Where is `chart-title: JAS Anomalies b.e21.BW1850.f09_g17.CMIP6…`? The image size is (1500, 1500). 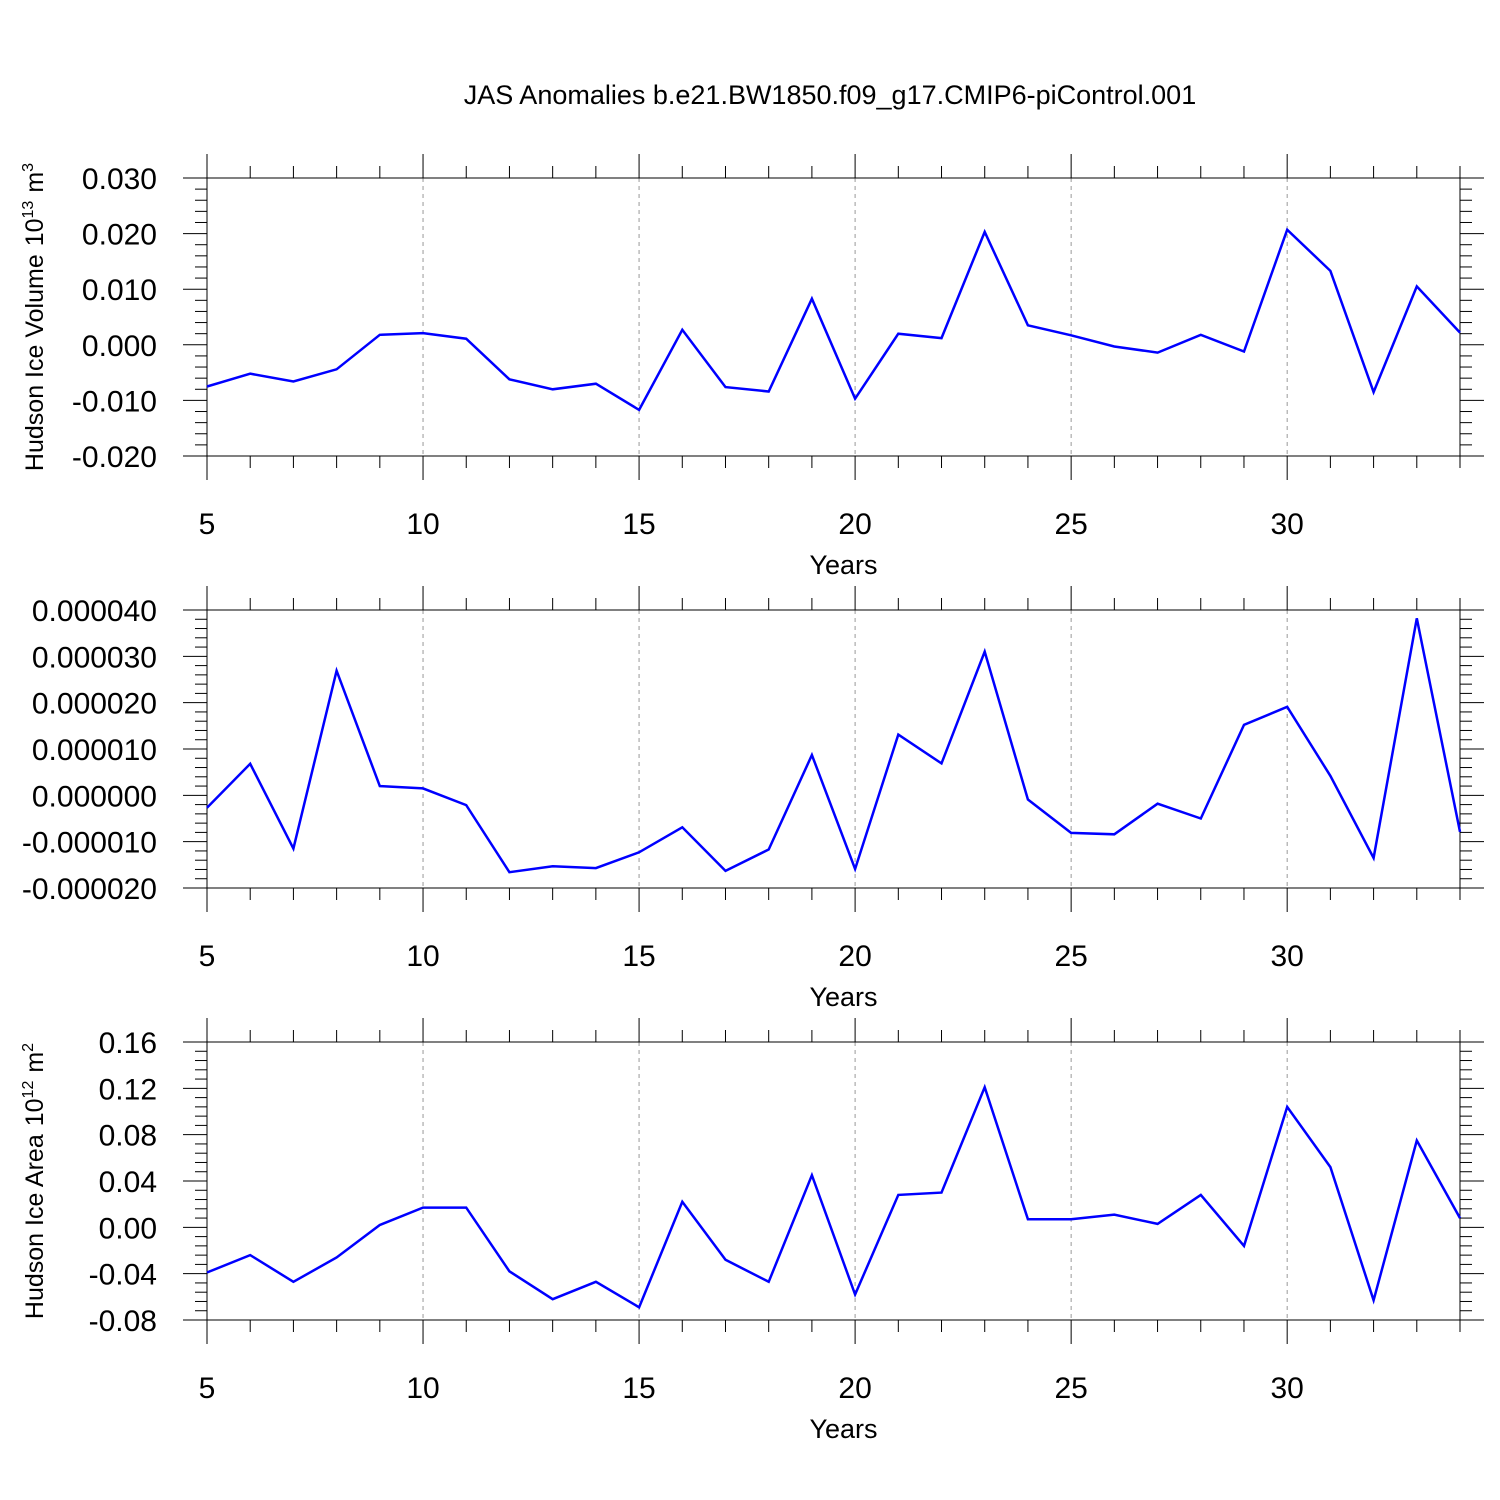
chart-title: JAS Anomalies b.e21.BW1850.f09_g17.CMIP6… is located at coordinates (830, 95).